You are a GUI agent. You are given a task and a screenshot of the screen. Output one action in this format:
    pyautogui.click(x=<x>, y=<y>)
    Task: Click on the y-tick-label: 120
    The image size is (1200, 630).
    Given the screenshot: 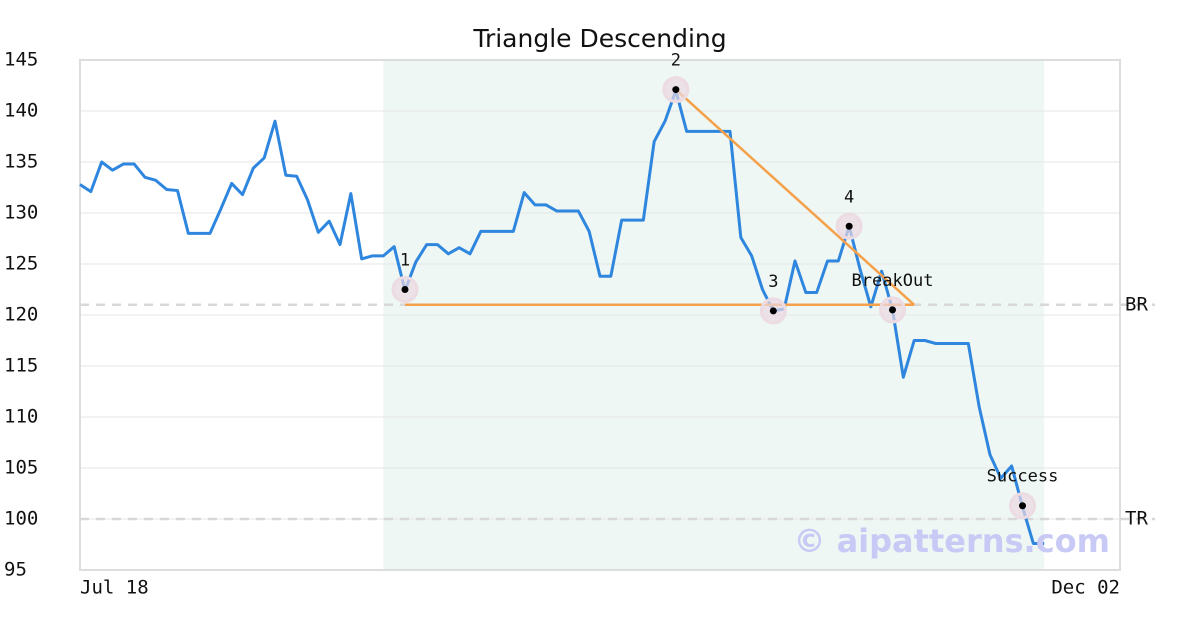 What is the action you would take?
    pyautogui.click(x=21, y=315)
    